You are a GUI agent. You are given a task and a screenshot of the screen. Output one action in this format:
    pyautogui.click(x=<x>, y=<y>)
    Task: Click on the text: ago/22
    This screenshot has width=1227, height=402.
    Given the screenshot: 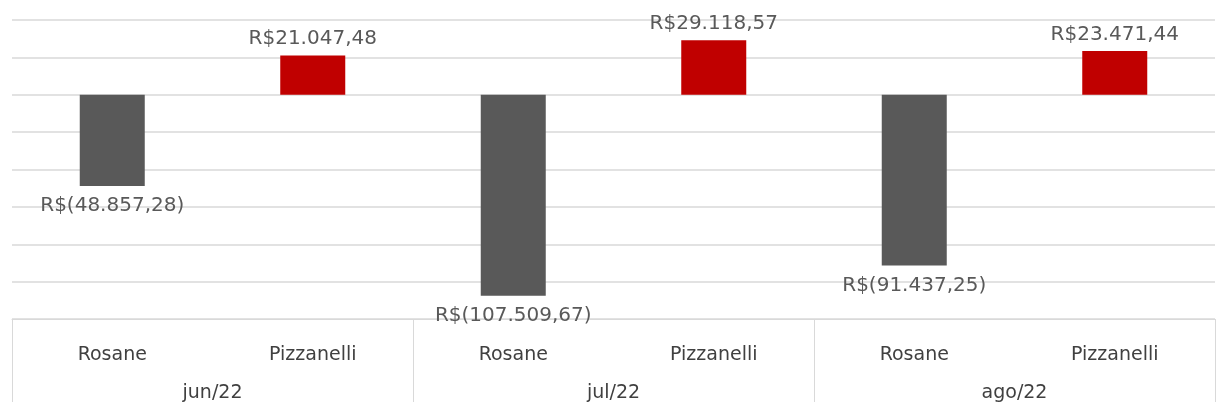 What is the action you would take?
    pyautogui.click(x=1014, y=390)
    